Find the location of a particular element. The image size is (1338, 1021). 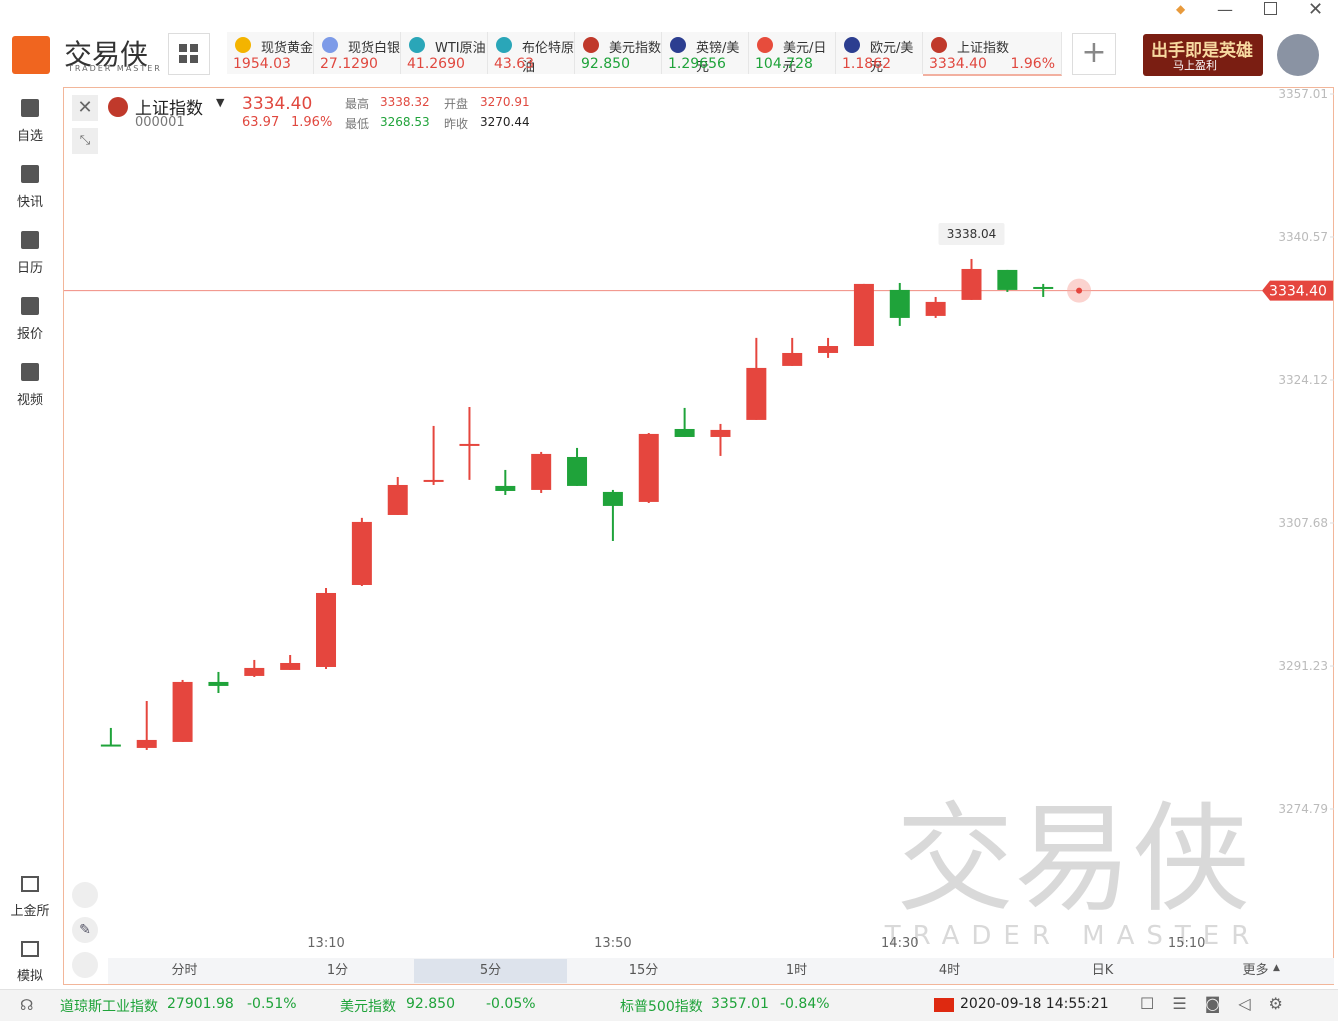

side-label: 快讯 is located at coordinates (29, 202).